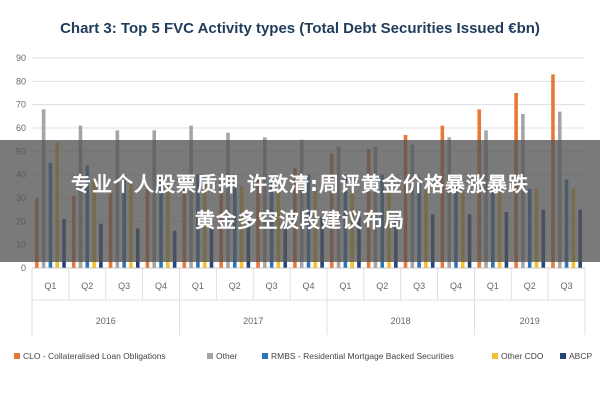  What do you see at coordinates (522, 356) in the screenshot?
I see `legend-label: Other CDO` at bounding box center [522, 356].